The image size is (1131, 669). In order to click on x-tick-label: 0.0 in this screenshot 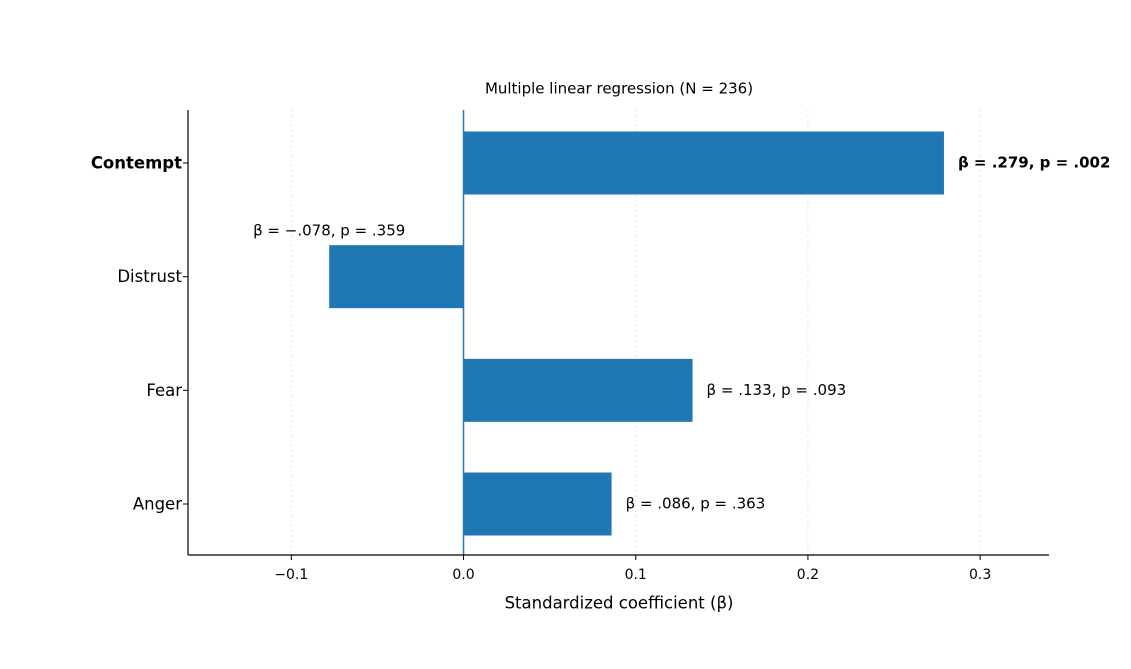, I will do `click(463, 575)`.